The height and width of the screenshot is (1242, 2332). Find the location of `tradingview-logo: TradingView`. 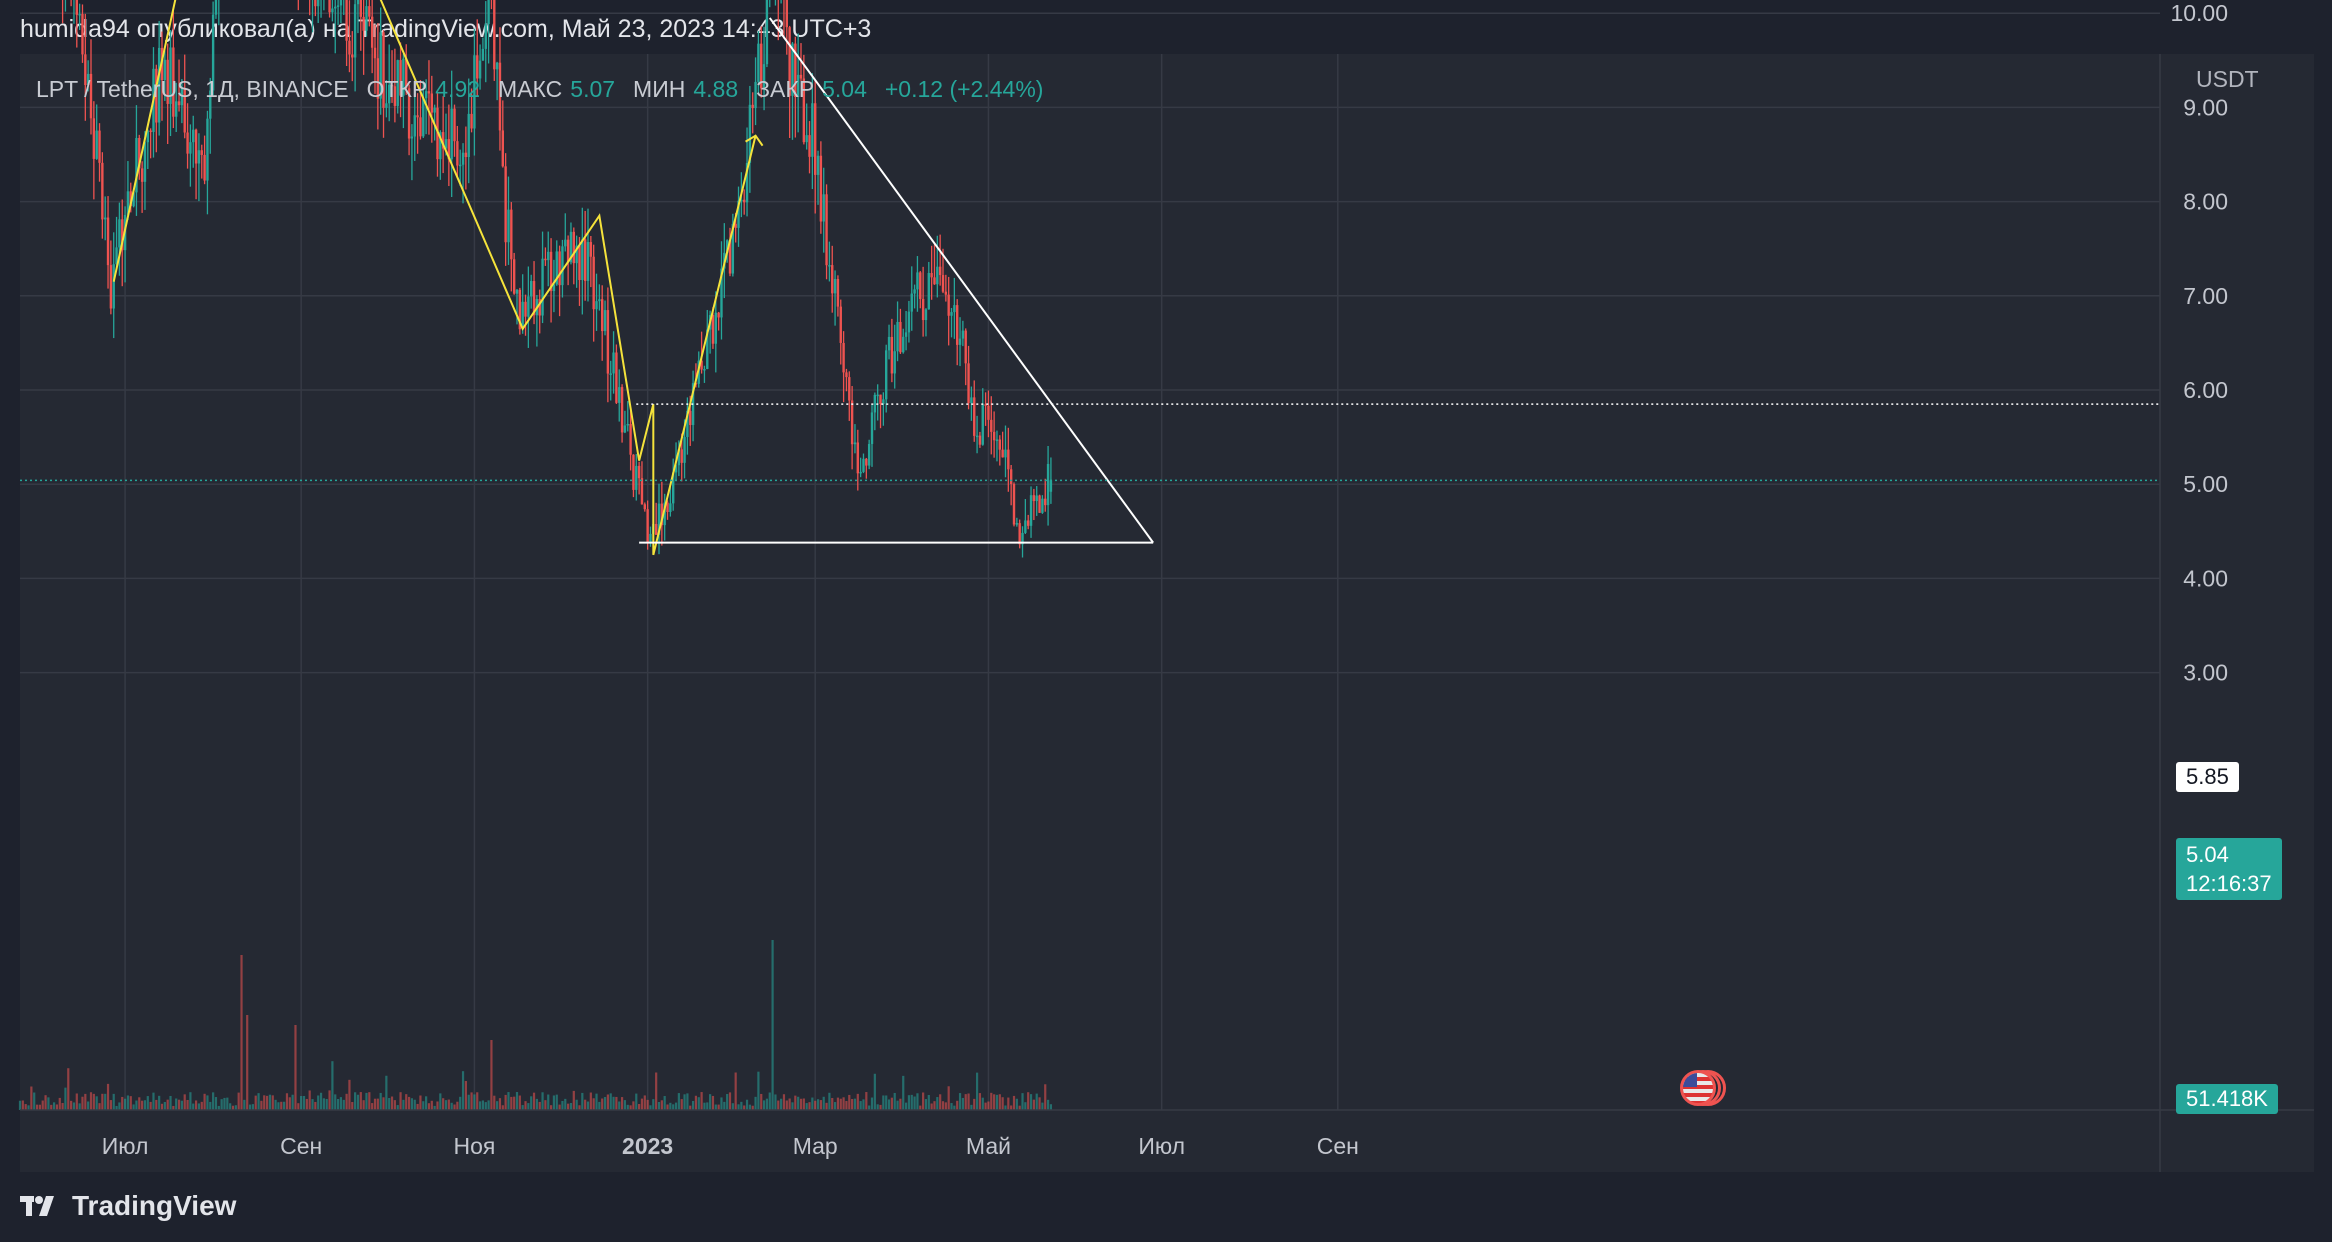

tradingview-logo: TradingView is located at coordinates (128, 1206).